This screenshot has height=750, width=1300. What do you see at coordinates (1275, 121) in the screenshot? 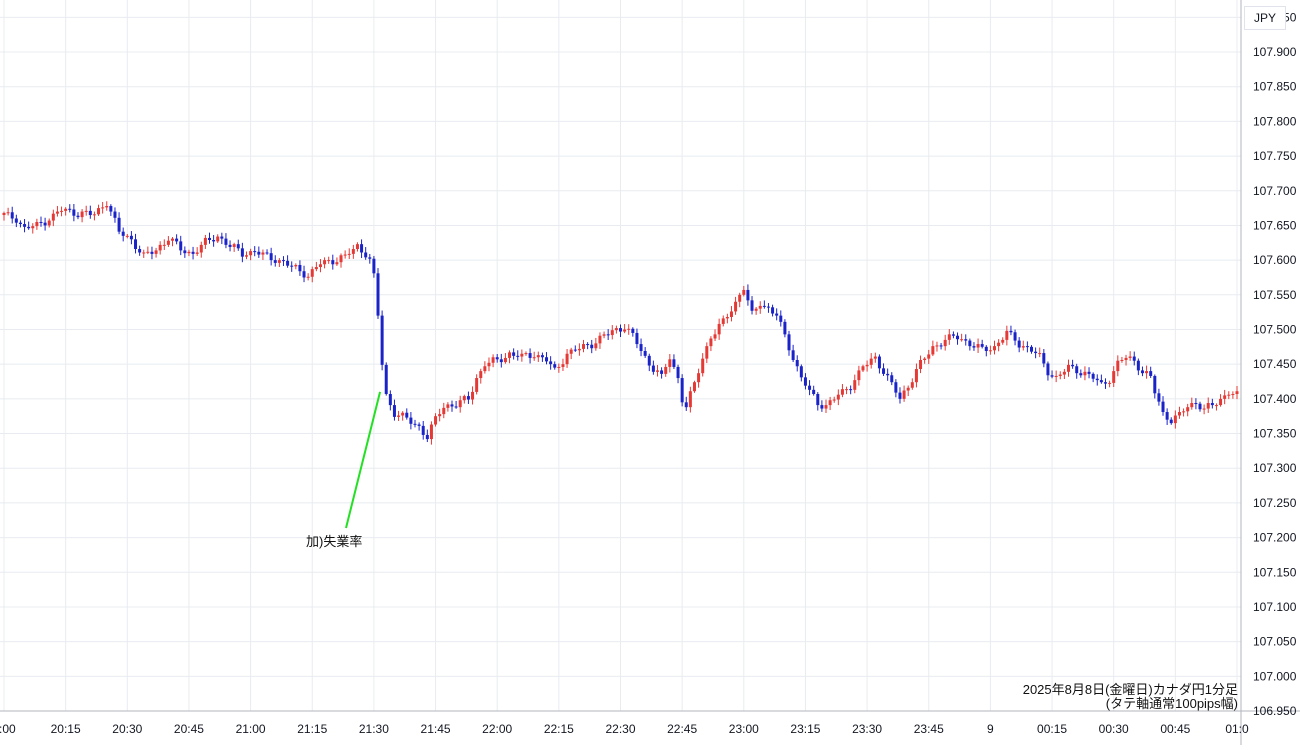
I see `y-tick-label: 107.800` at bounding box center [1275, 121].